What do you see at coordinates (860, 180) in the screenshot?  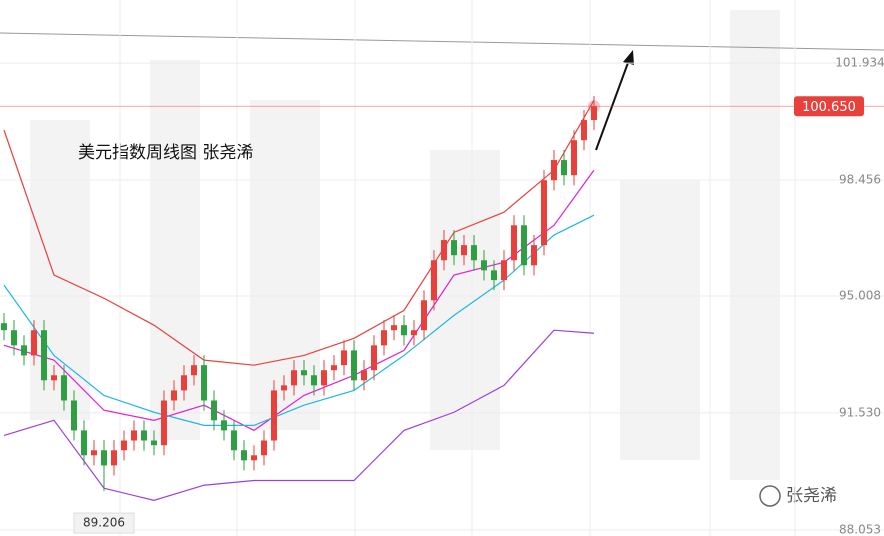 I see `y-tick-label: 98.456` at bounding box center [860, 180].